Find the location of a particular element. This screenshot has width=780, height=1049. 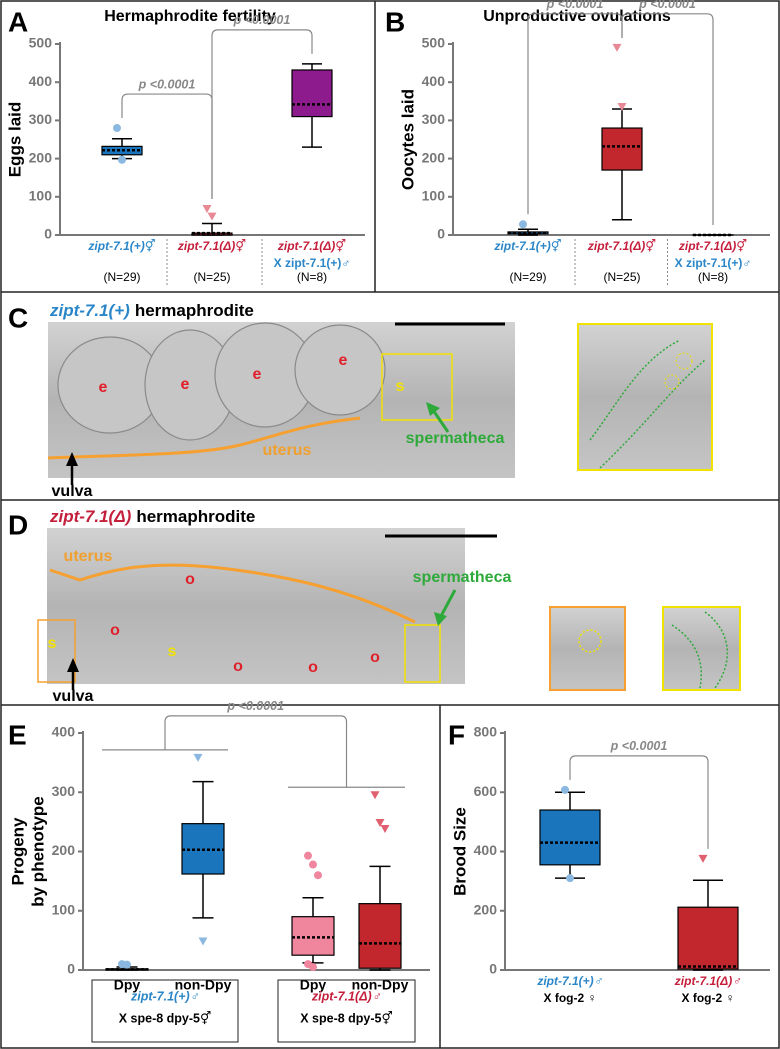

title-text: hermaphrodite is located at coordinates (194, 310).